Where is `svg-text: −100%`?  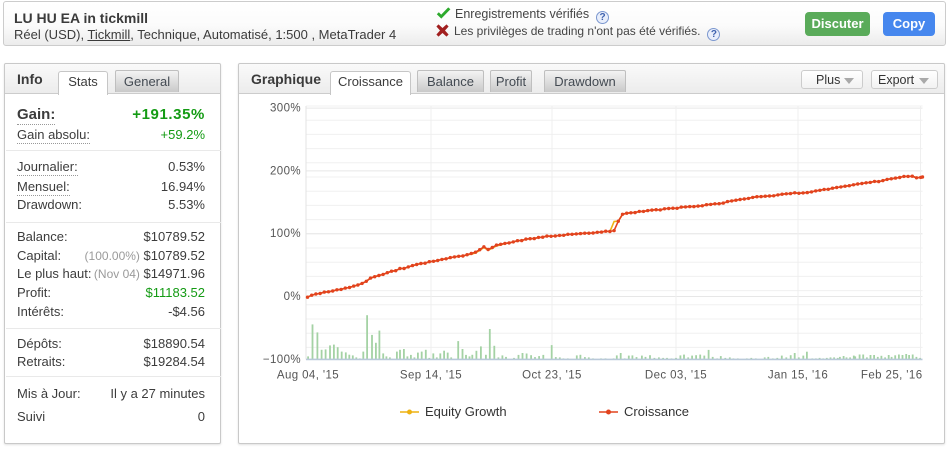 svg-text: −100% is located at coordinates (282, 360).